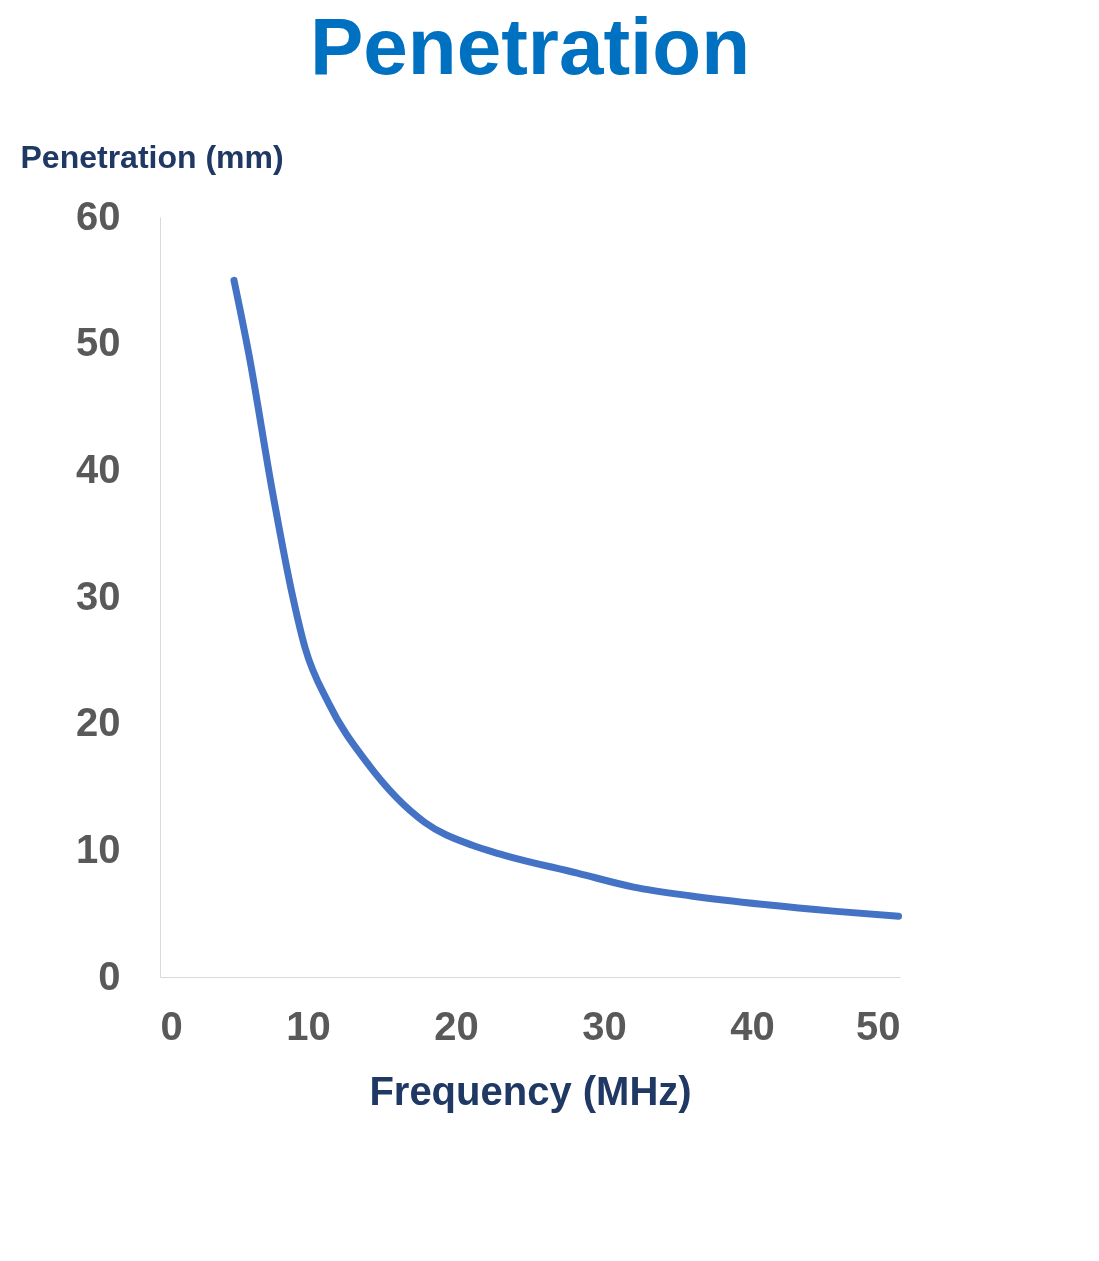 The image size is (1099, 1261). What do you see at coordinates (98, 595) in the screenshot?
I see `y-tick-label: 30` at bounding box center [98, 595].